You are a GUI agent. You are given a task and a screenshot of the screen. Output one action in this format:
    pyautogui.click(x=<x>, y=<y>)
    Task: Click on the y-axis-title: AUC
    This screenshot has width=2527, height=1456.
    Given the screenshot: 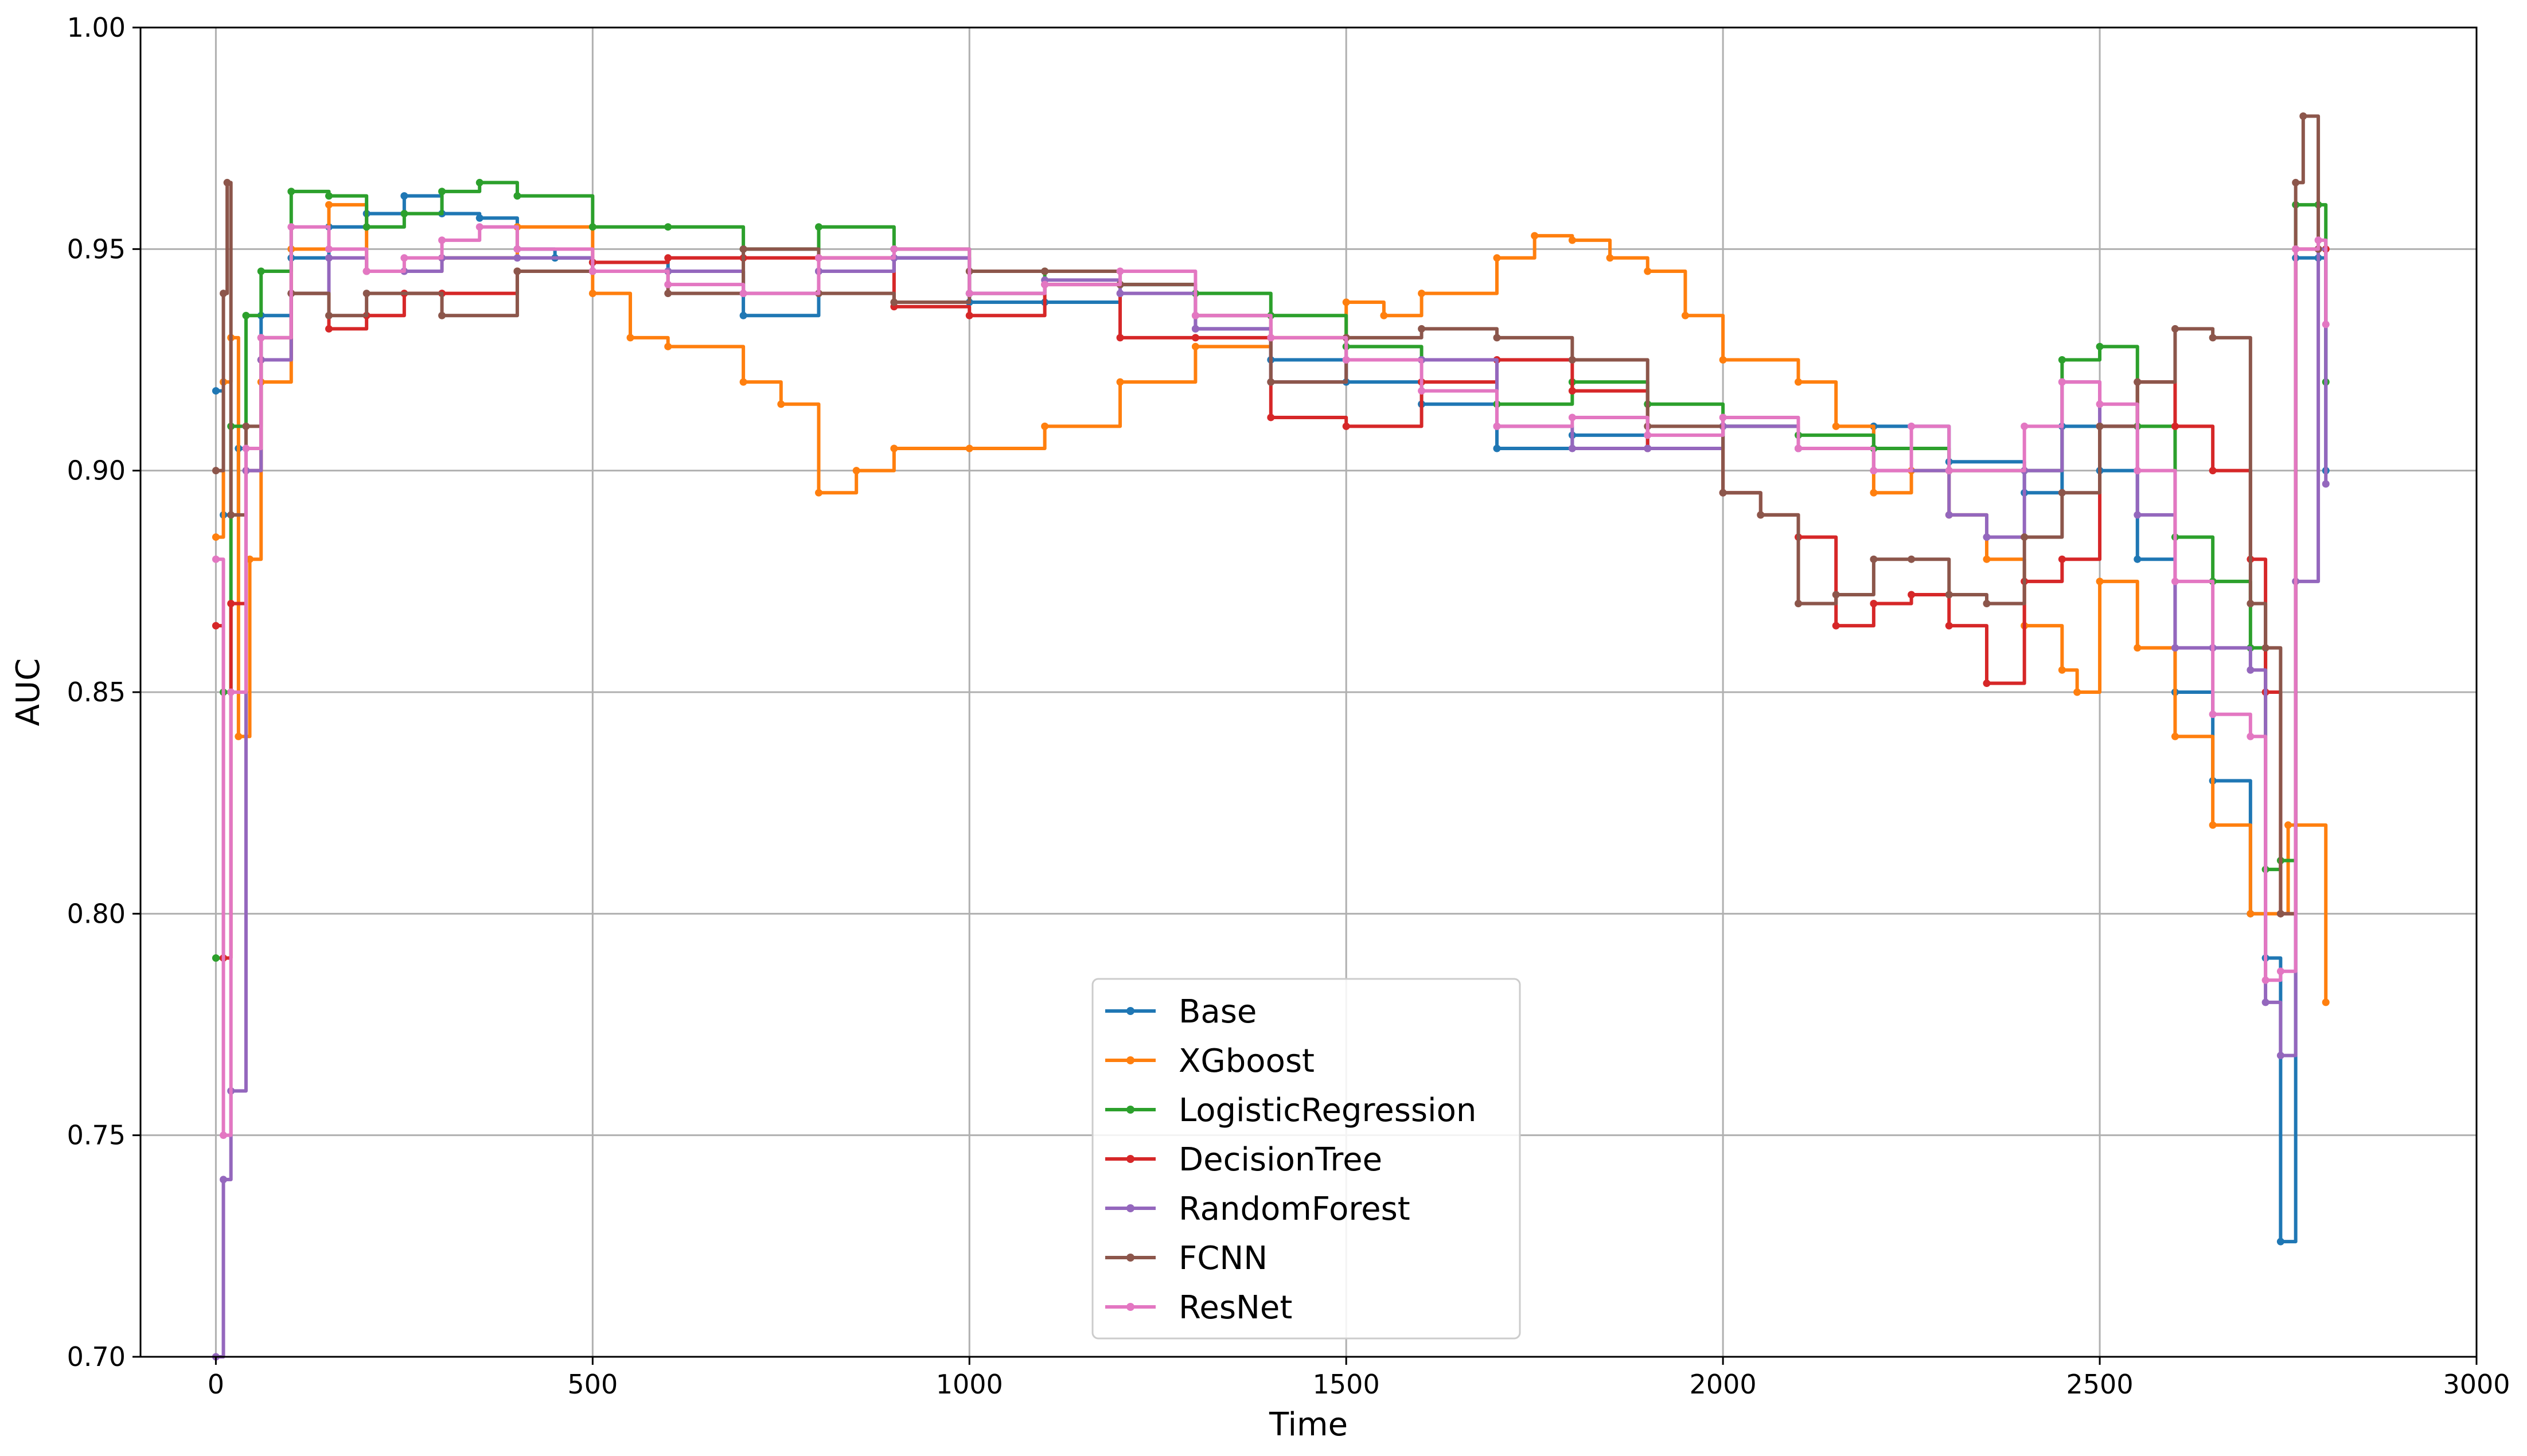 What is the action you would take?
    pyautogui.click(x=28, y=692)
    